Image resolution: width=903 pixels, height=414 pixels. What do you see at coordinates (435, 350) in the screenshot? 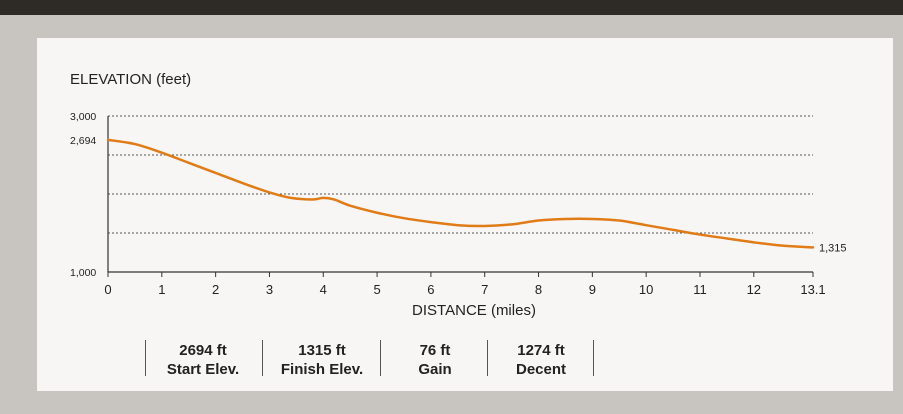
I see `stat-value: 76 ft` at bounding box center [435, 350].